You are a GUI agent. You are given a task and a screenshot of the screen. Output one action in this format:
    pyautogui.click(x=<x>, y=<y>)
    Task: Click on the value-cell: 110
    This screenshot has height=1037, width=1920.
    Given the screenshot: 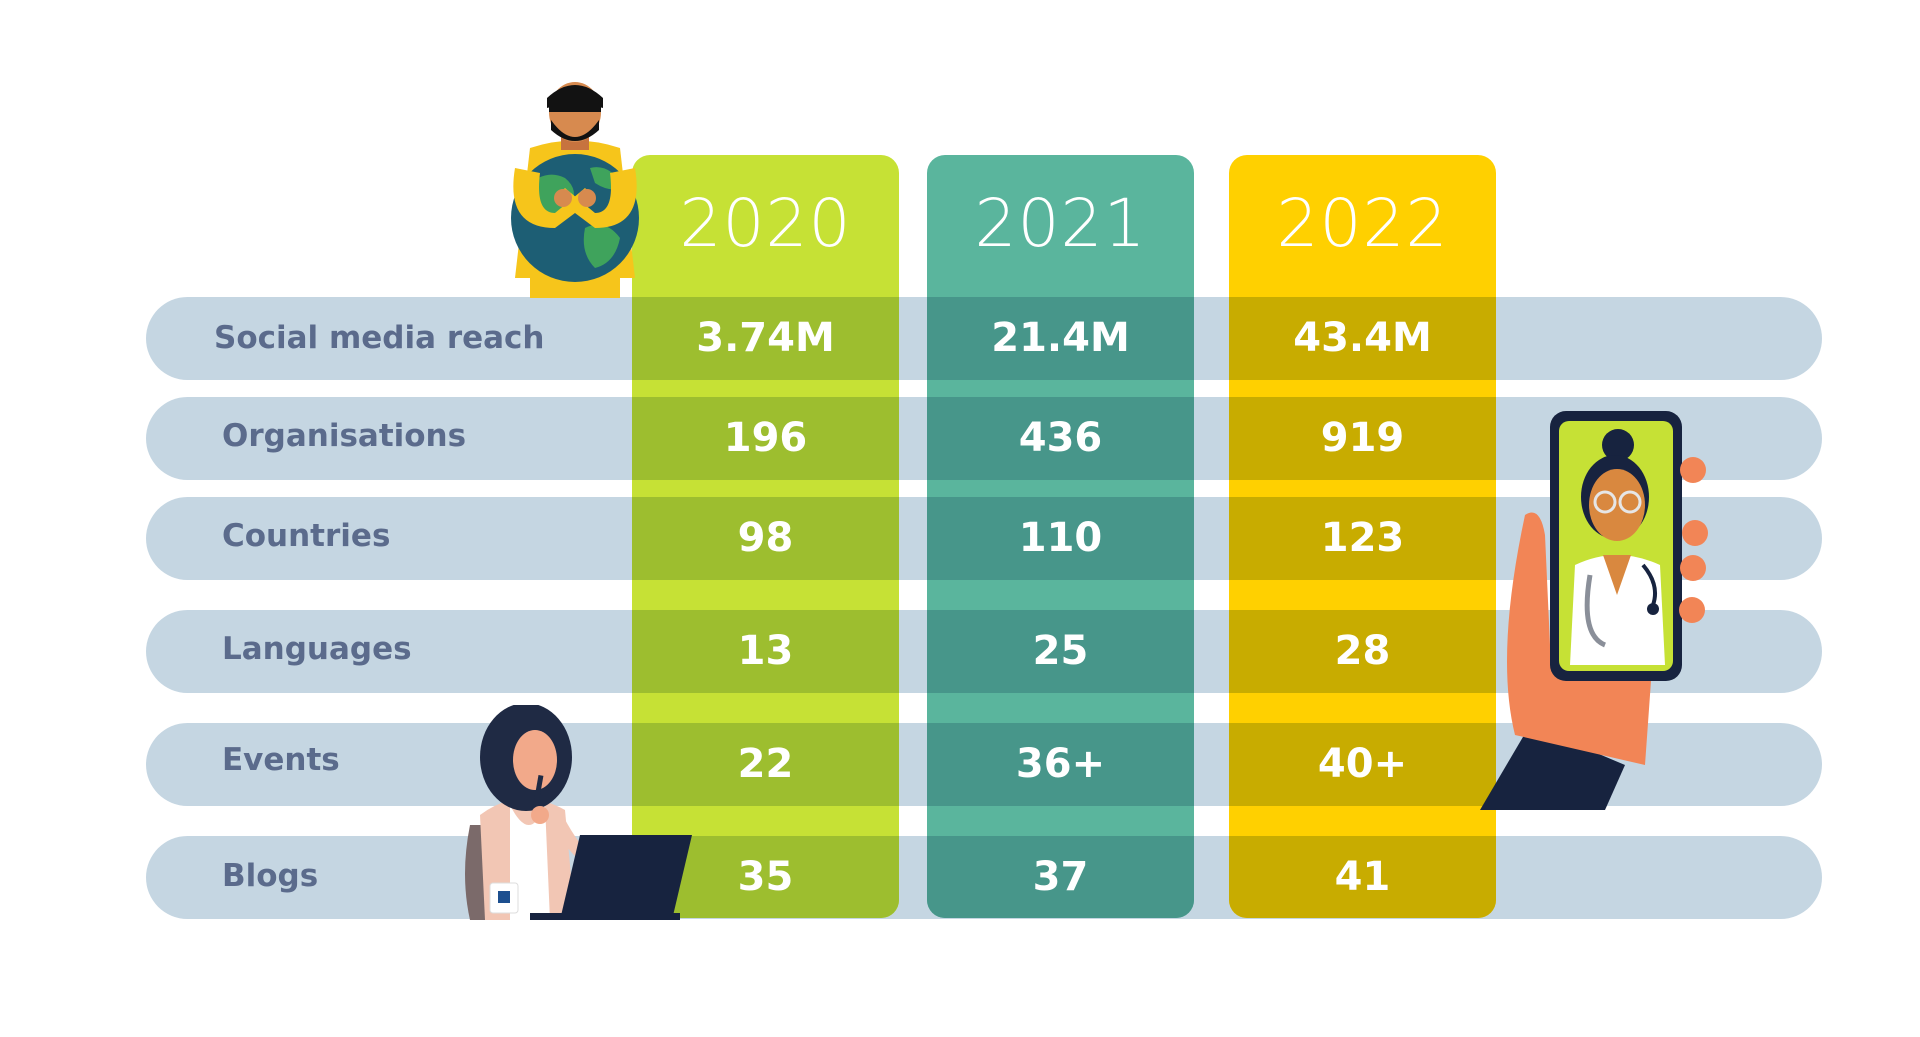 What is the action you would take?
    pyautogui.click(x=1060, y=538)
    